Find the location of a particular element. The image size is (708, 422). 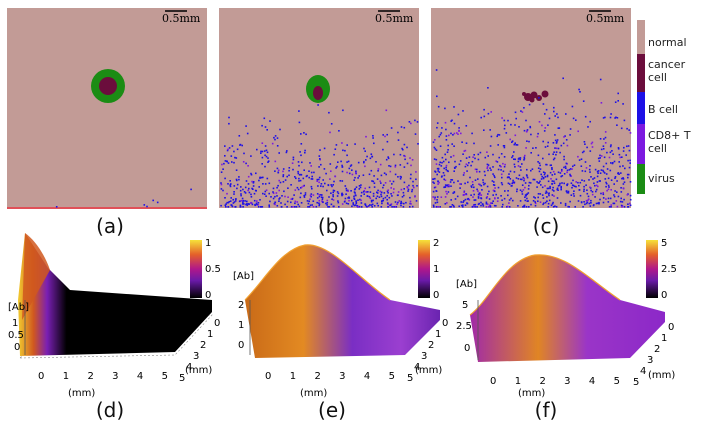

y-tick: 0 is located at coordinates (445, 323).